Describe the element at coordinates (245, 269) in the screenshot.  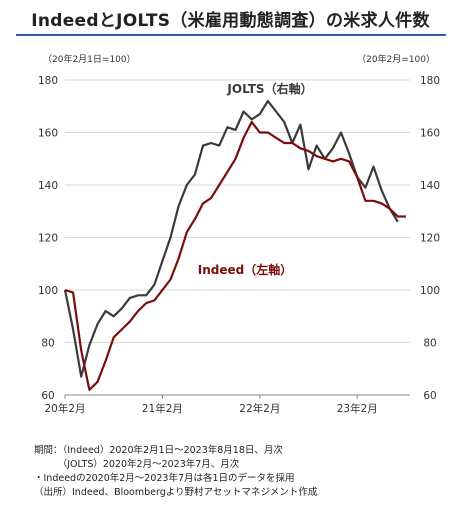
I see `indeed-series-label: Indeed（左軸）` at that location.